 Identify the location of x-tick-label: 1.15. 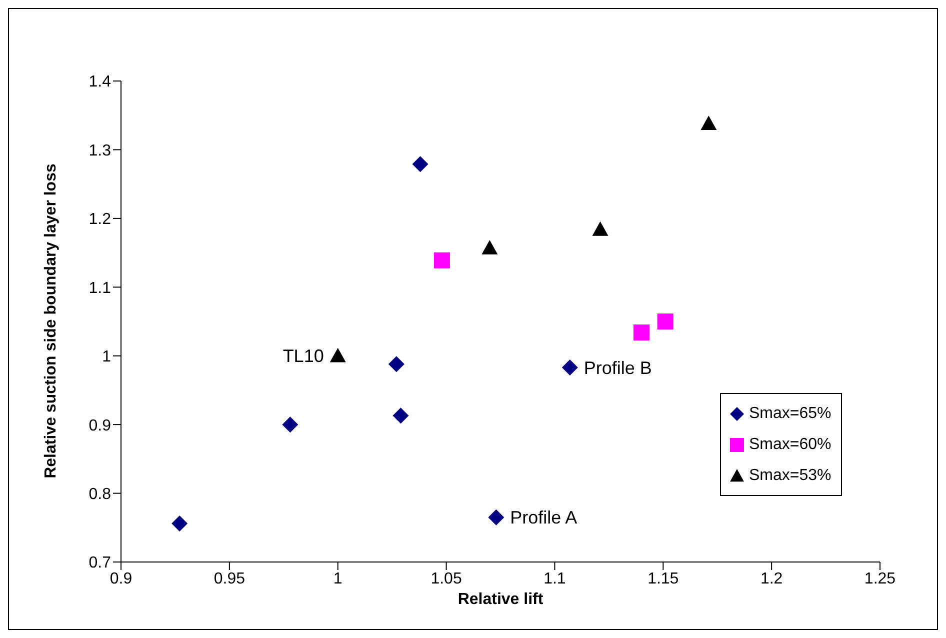
(663, 579).